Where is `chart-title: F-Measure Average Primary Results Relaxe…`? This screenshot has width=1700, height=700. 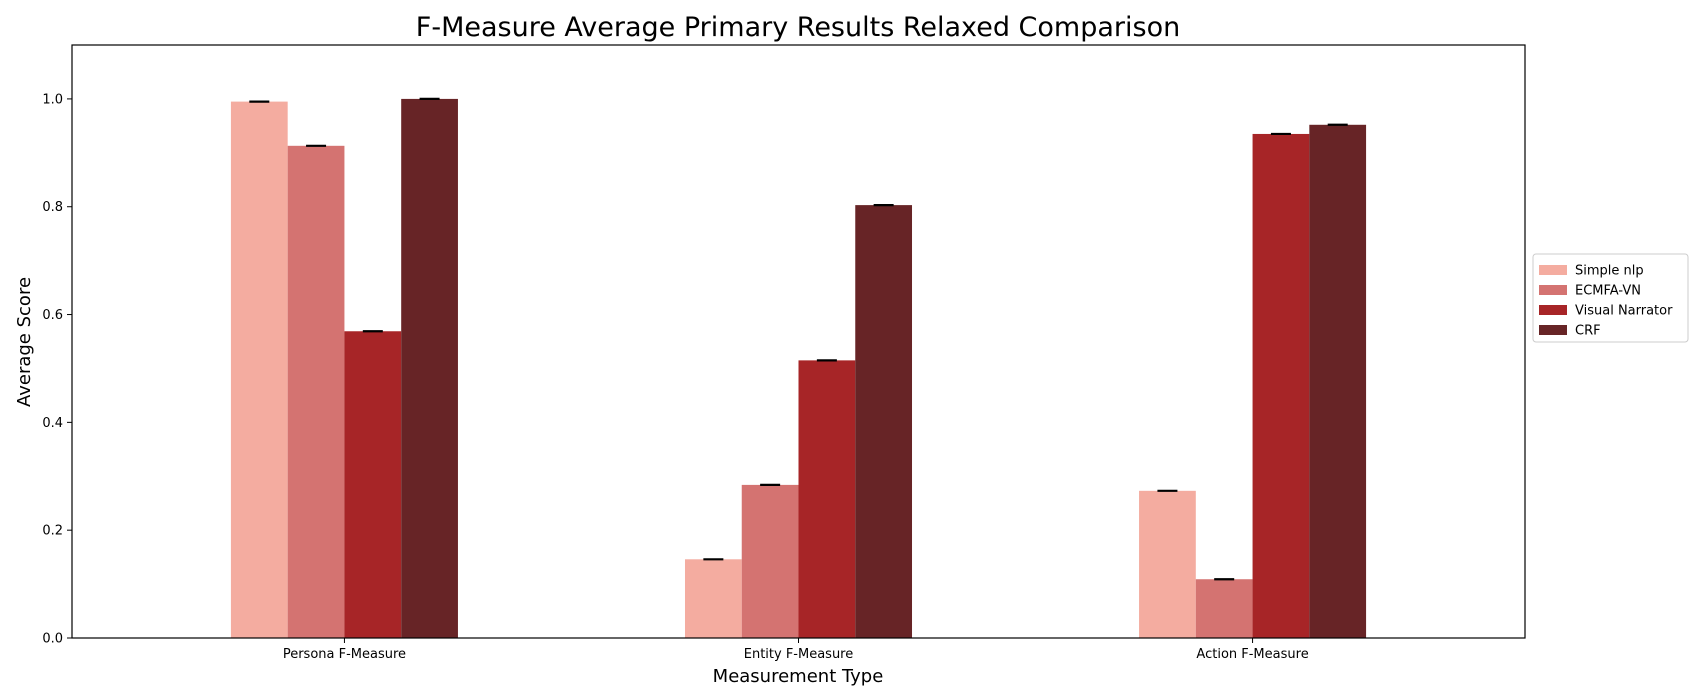 chart-title: F-Measure Average Primary Results Relaxe… is located at coordinates (798, 27).